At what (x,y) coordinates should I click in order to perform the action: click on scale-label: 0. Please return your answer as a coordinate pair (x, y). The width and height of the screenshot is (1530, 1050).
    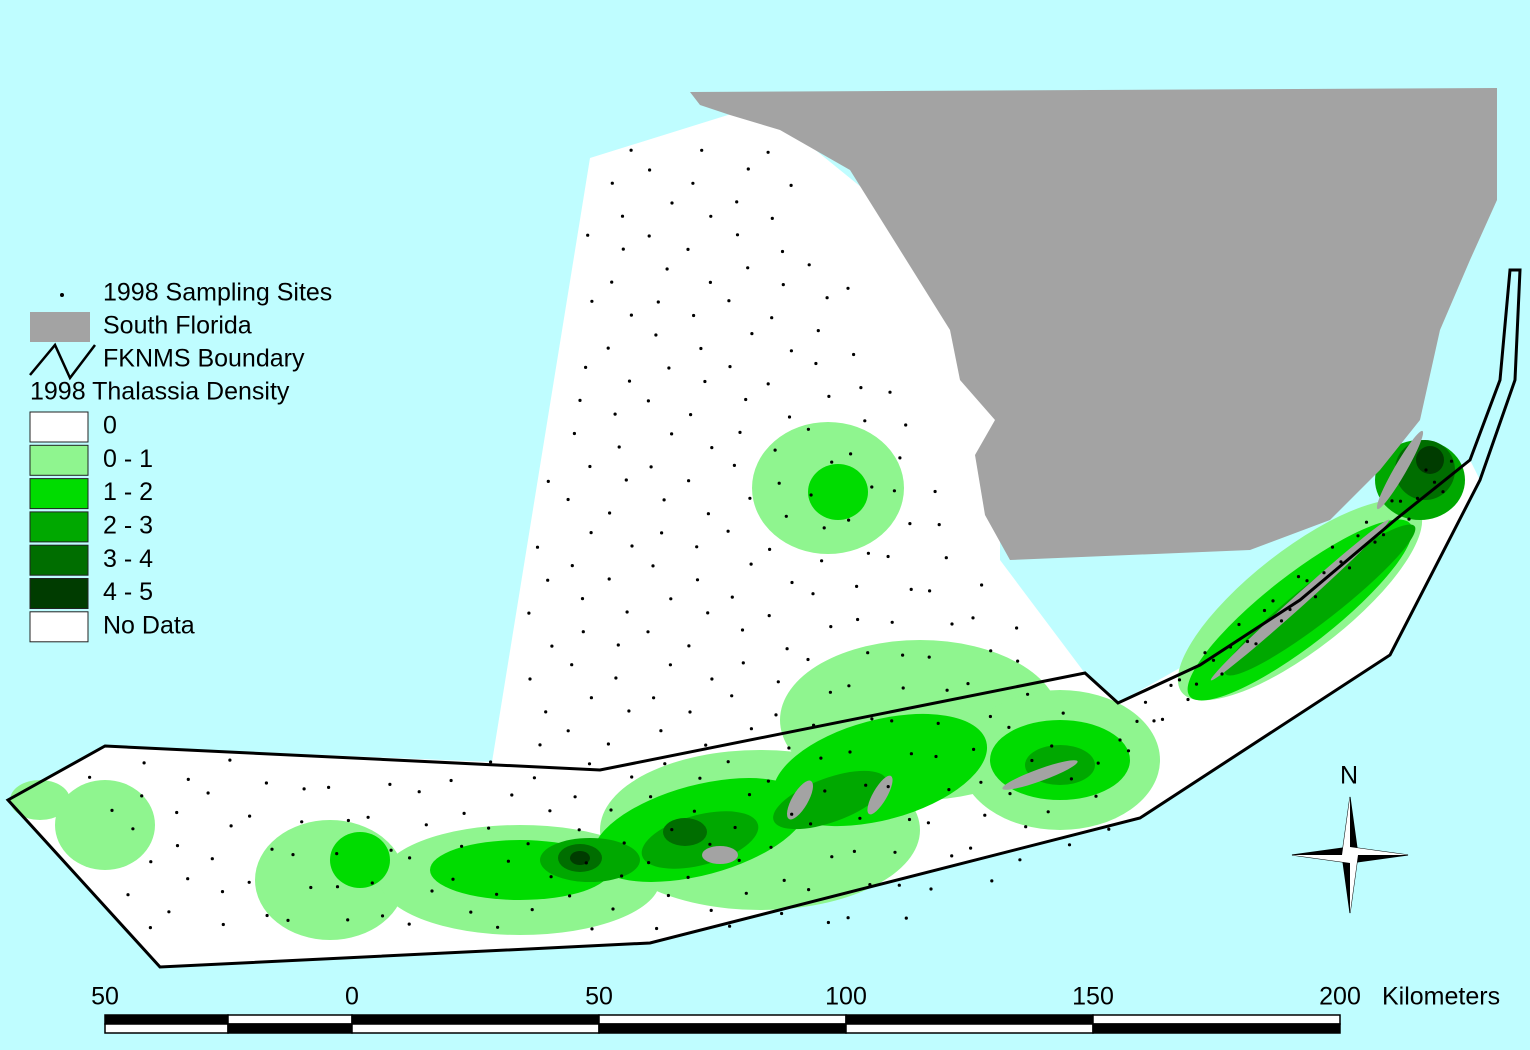
    Looking at the image, I should click on (352, 997).